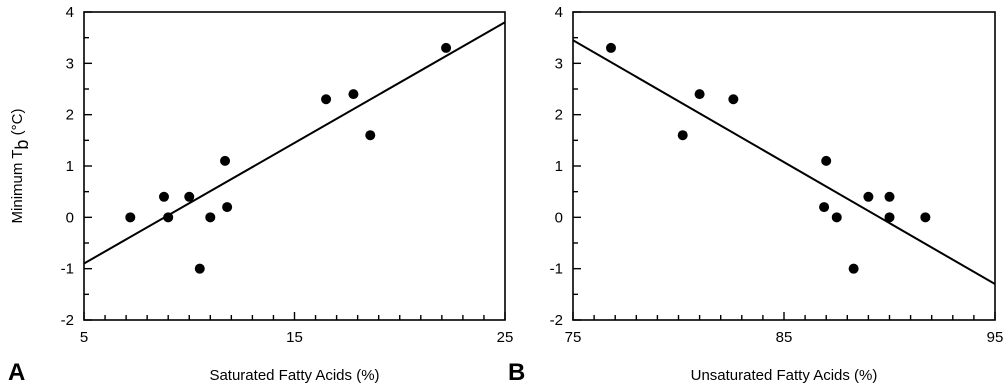 This screenshot has width=1004, height=387. I want to click on x-tick-label: 95, so click(995, 337).